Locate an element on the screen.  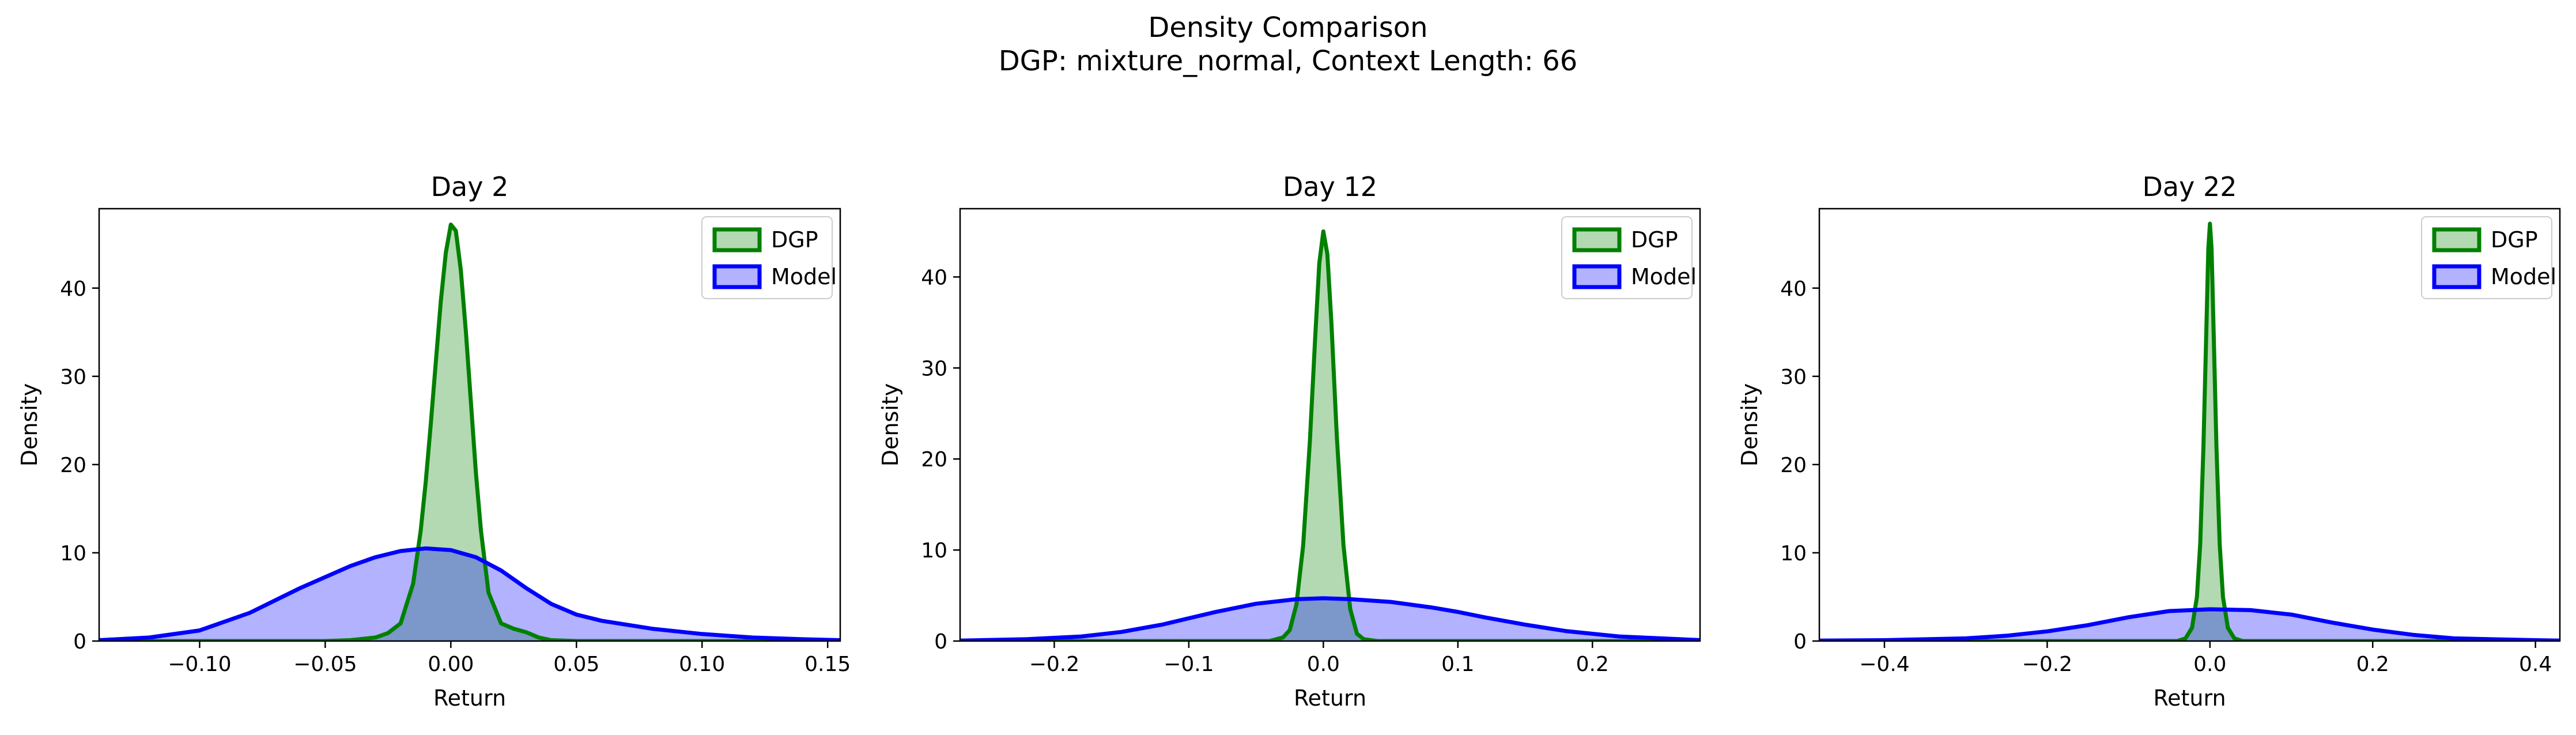
panel-2-legend-label-dgp: DGP is located at coordinates (1654, 239).